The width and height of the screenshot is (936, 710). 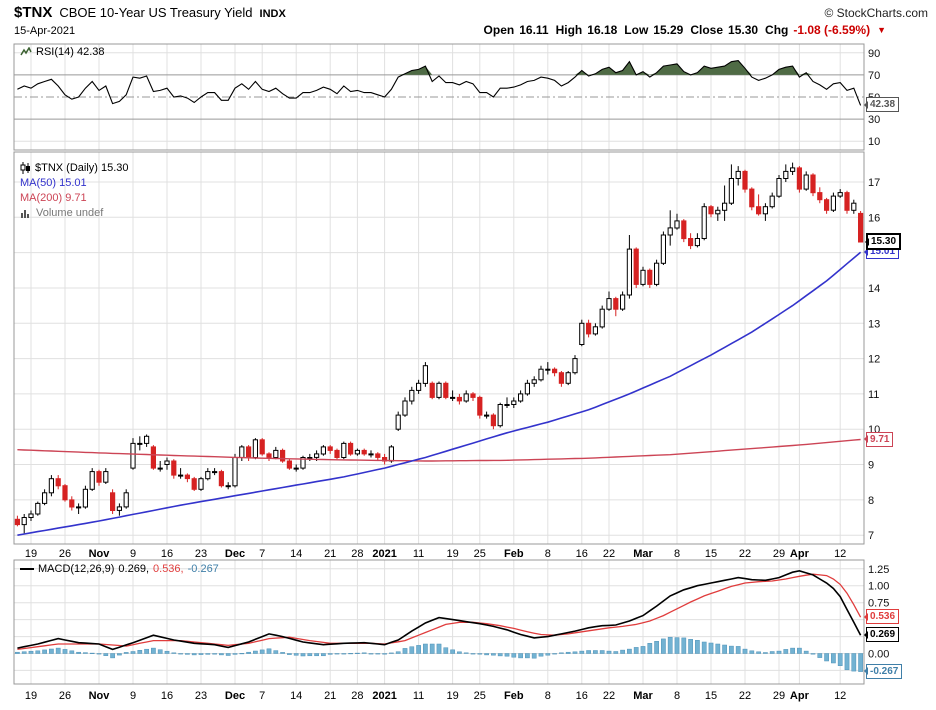 What do you see at coordinates (201, 696) in the screenshot?
I see `x-axis-label: 23` at bounding box center [201, 696].